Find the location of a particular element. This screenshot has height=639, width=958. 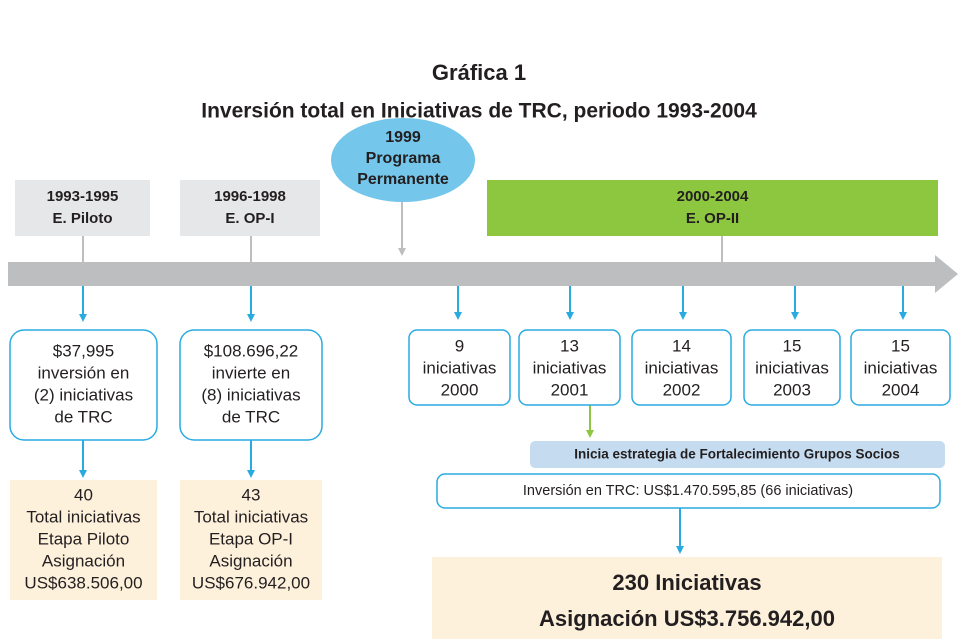

strategy-bar is located at coordinates (737, 454).